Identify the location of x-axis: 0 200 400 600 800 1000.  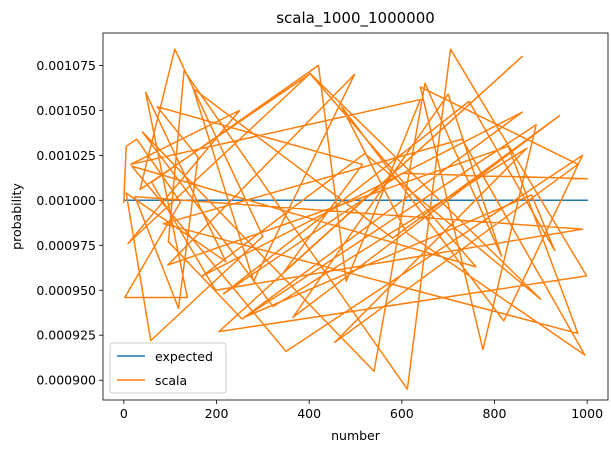
(361, 410).